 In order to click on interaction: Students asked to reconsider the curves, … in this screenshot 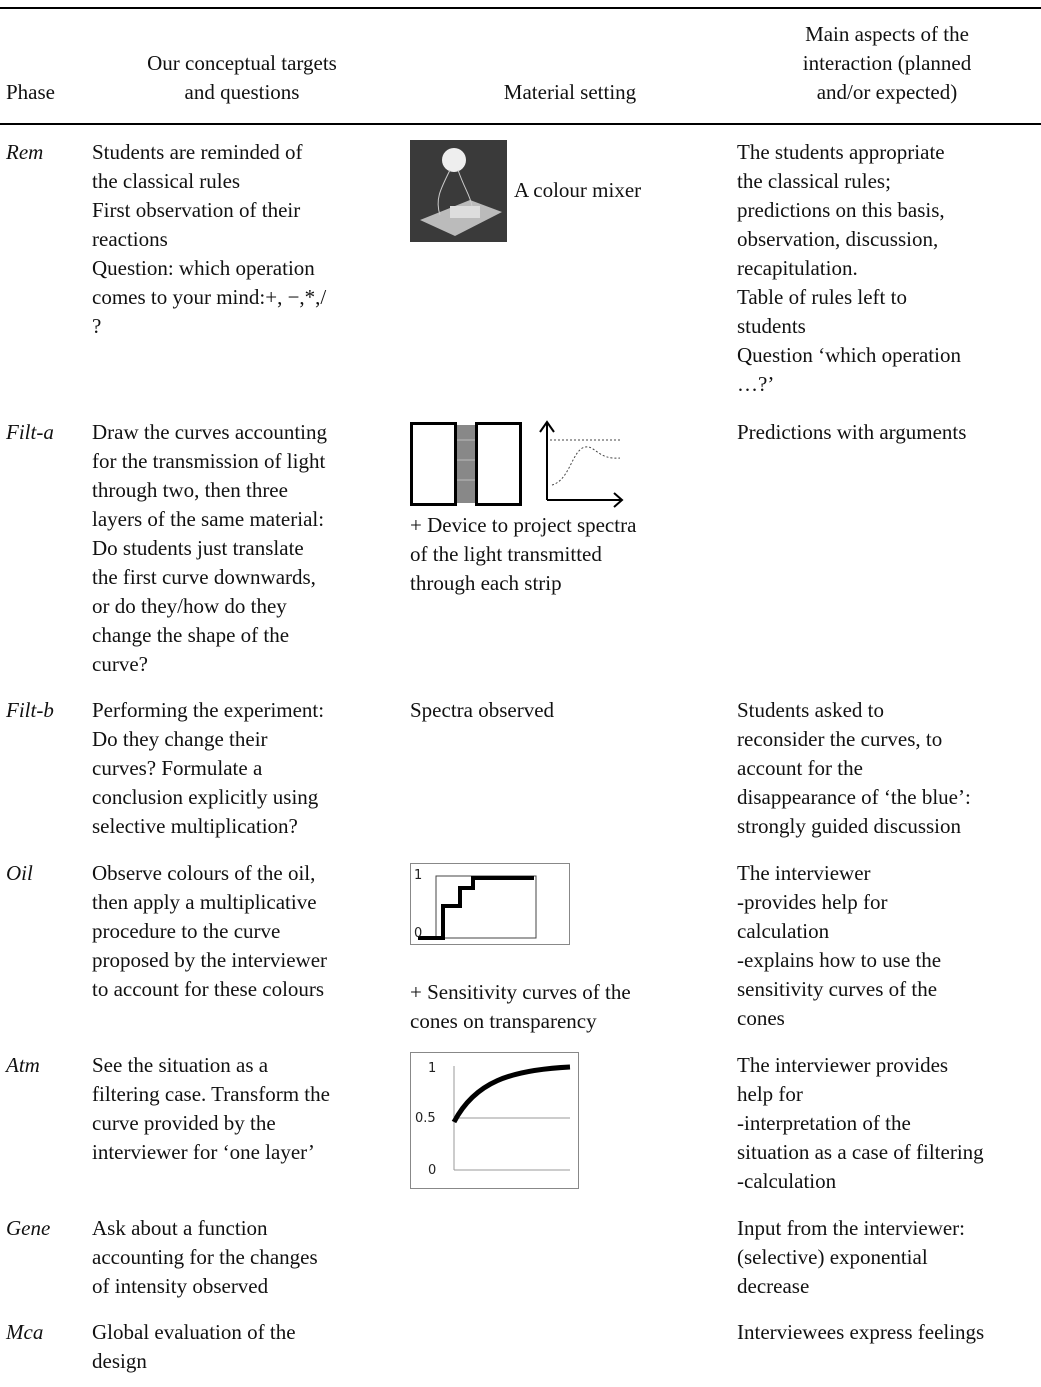, I will do `click(854, 768)`.